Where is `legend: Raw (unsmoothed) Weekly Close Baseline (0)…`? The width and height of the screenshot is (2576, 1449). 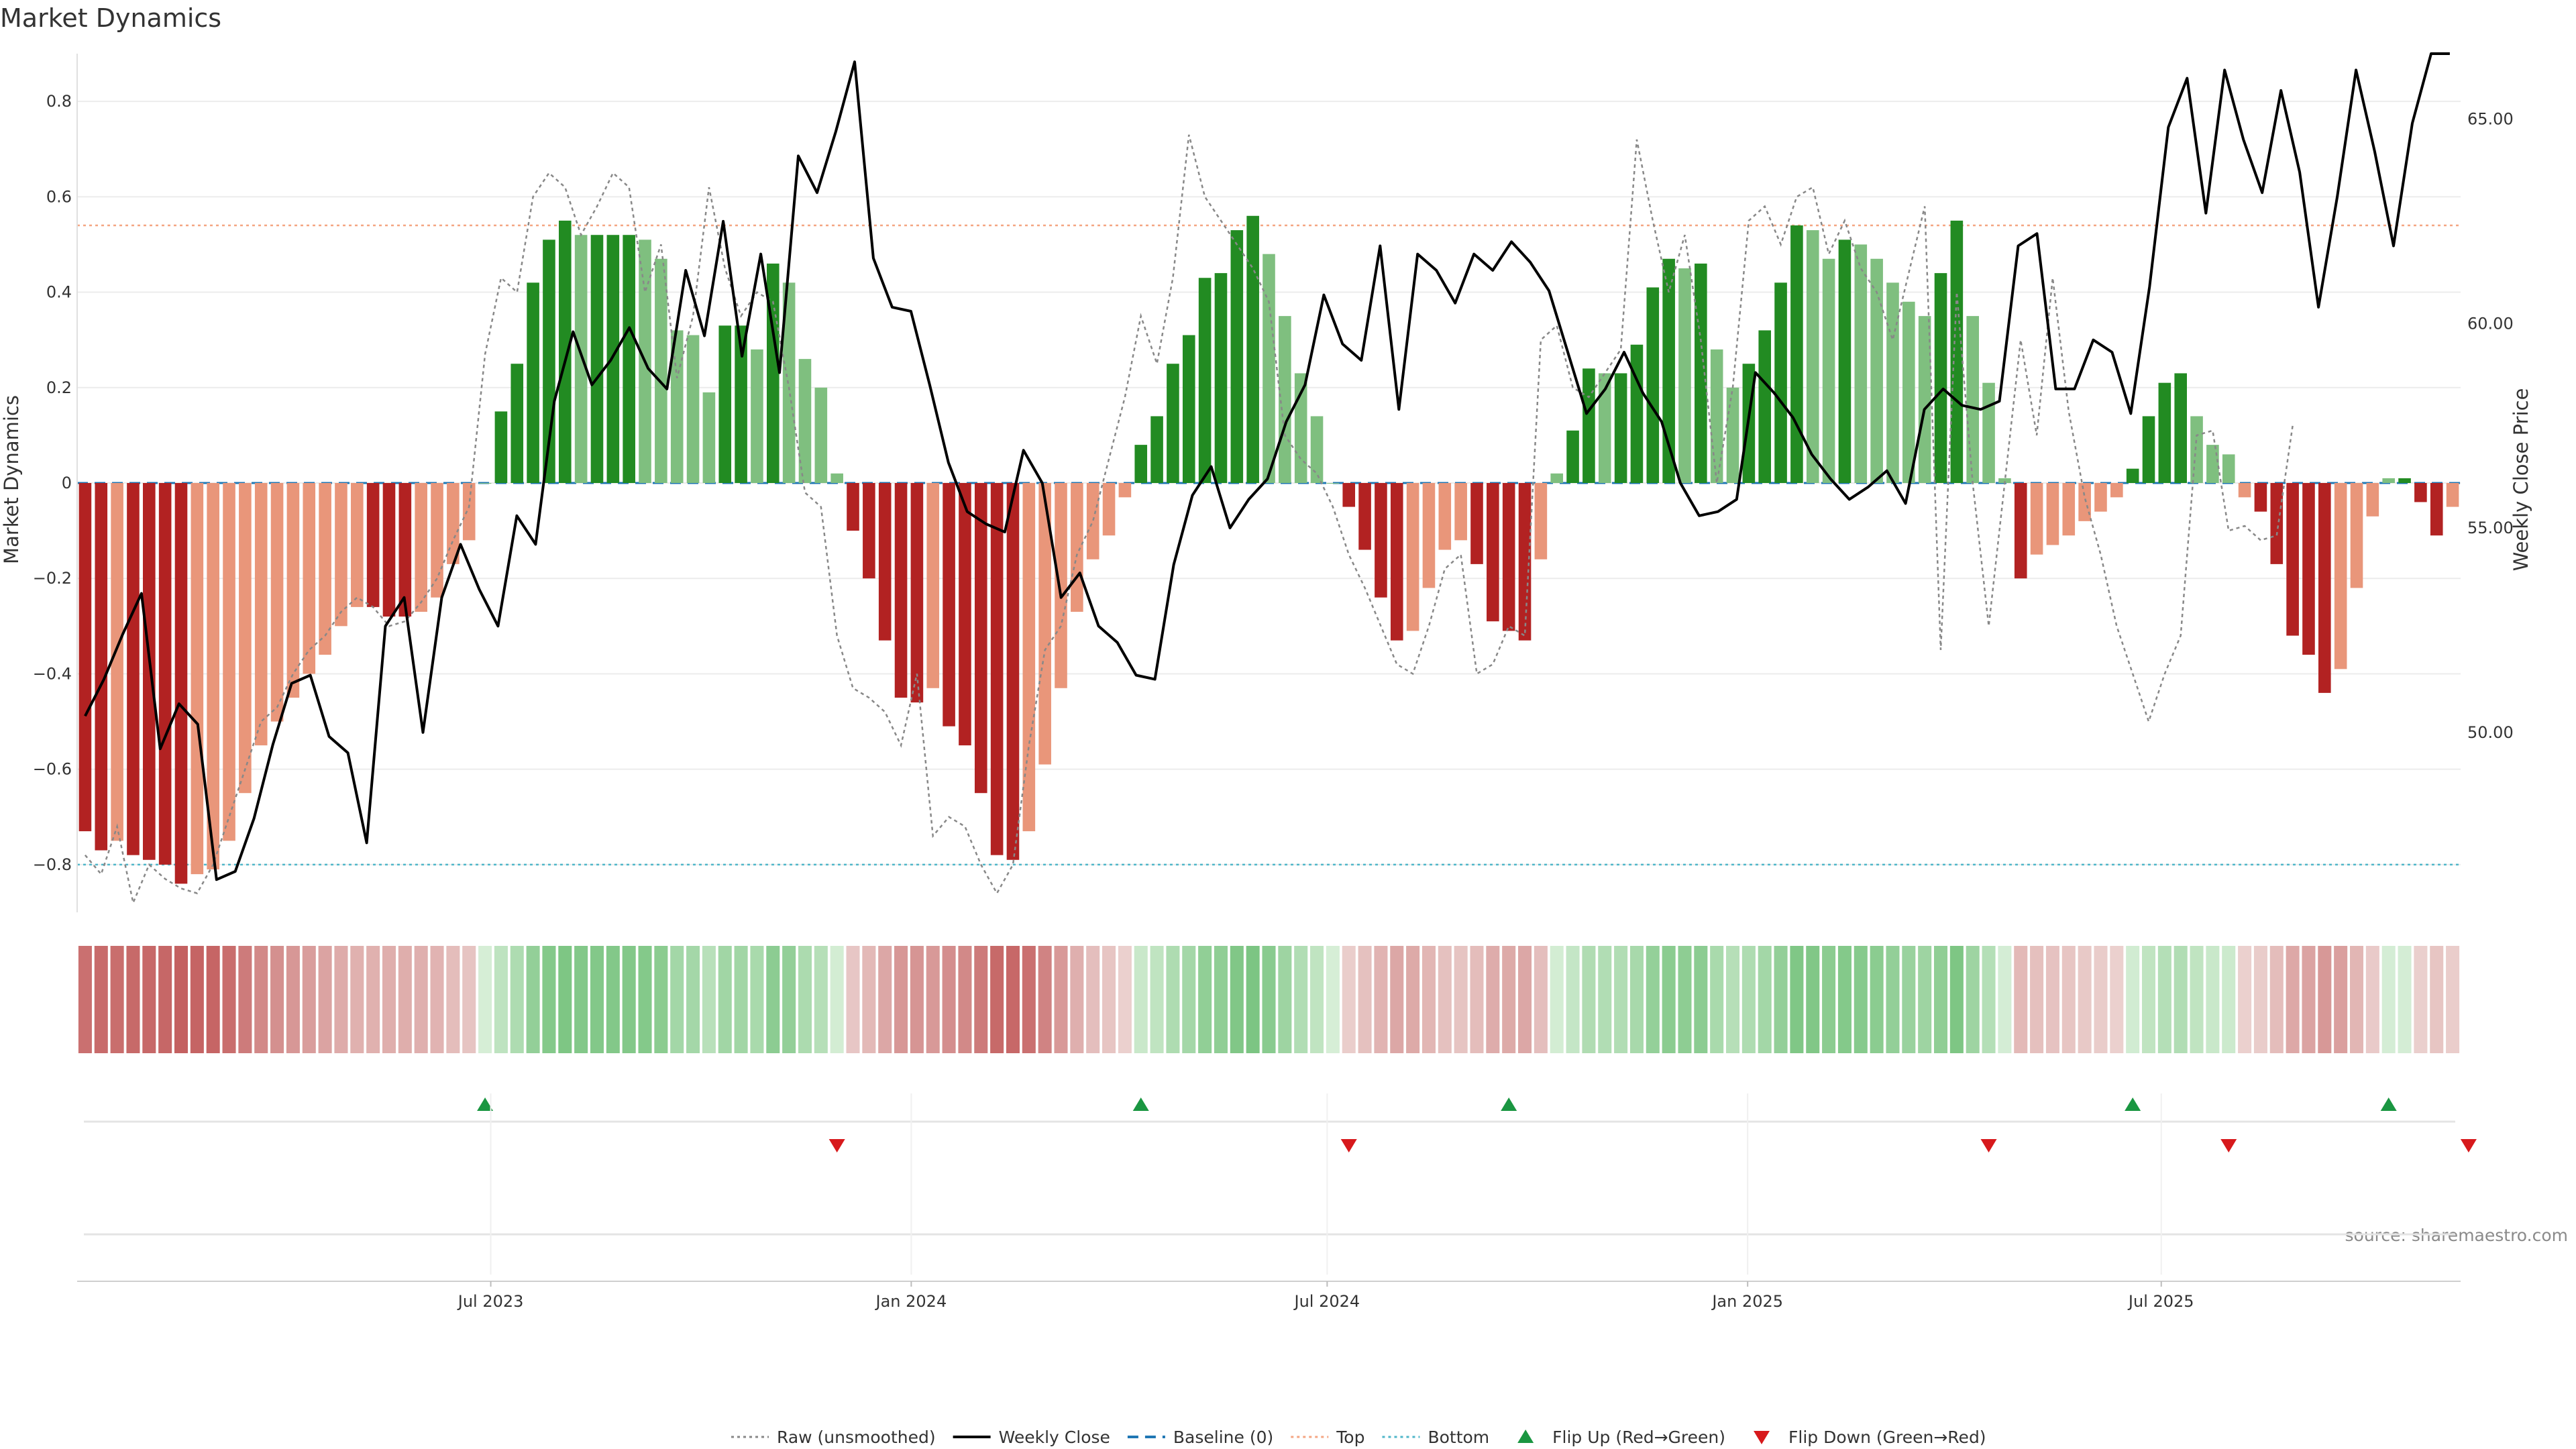
legend: Raw (unsmoothed) Weekly Close Baseline (0)… is located at coordinates (1358, 1437).